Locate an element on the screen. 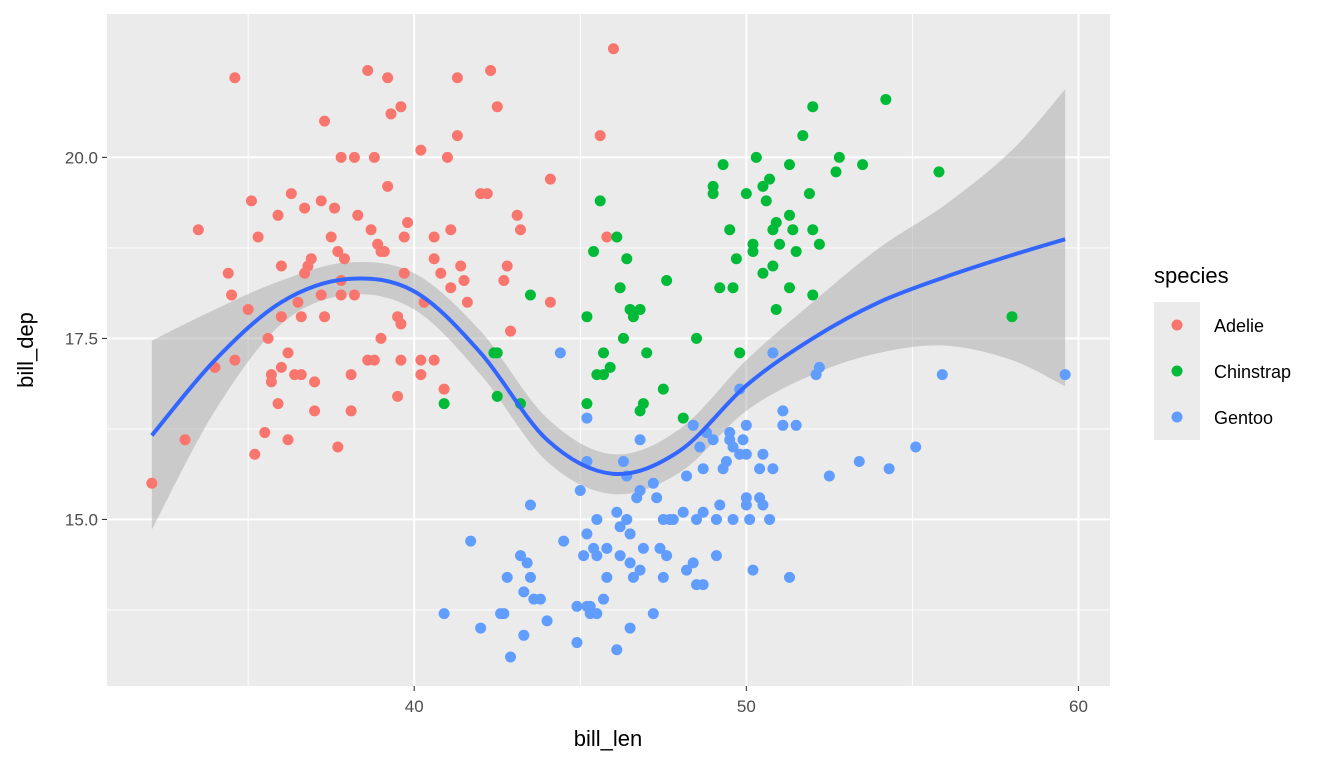 This screenshot has width=1344, height=768. legend-key-gentoo is located at coordinates (1177, 417).